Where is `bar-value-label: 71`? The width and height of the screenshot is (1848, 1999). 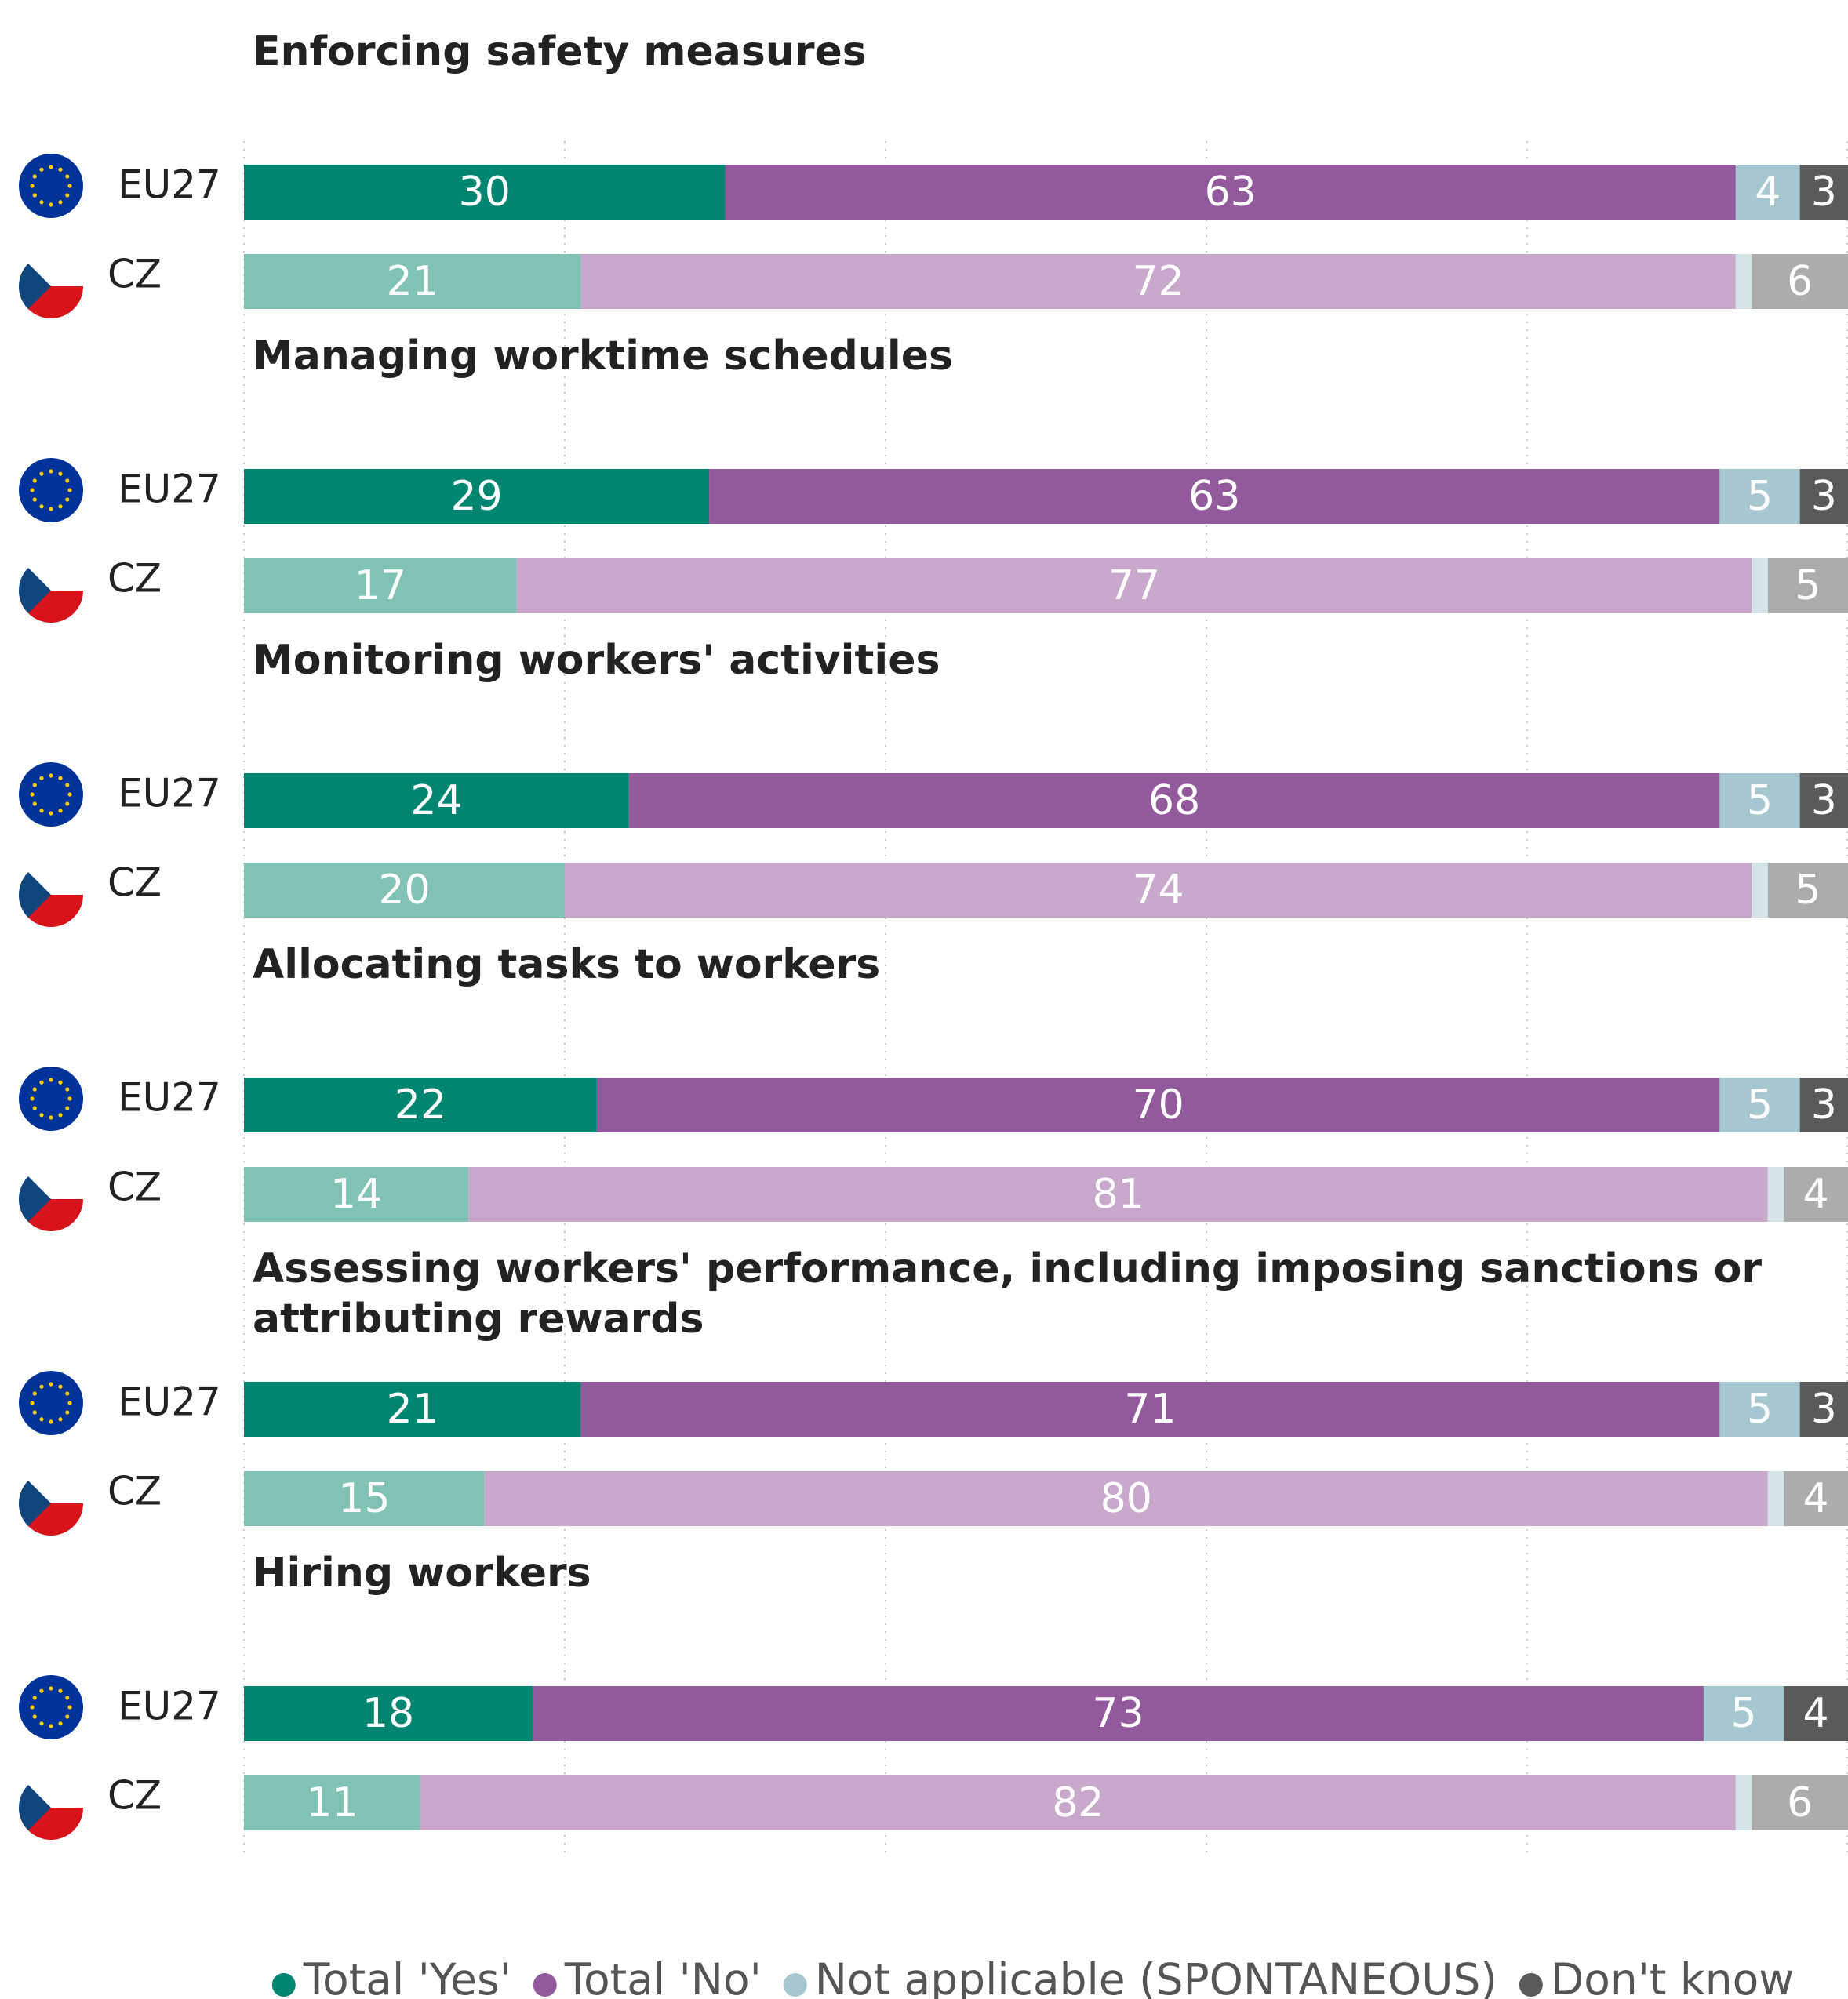
bar-value-label: 71 is located at coordinates (1150, 1410).